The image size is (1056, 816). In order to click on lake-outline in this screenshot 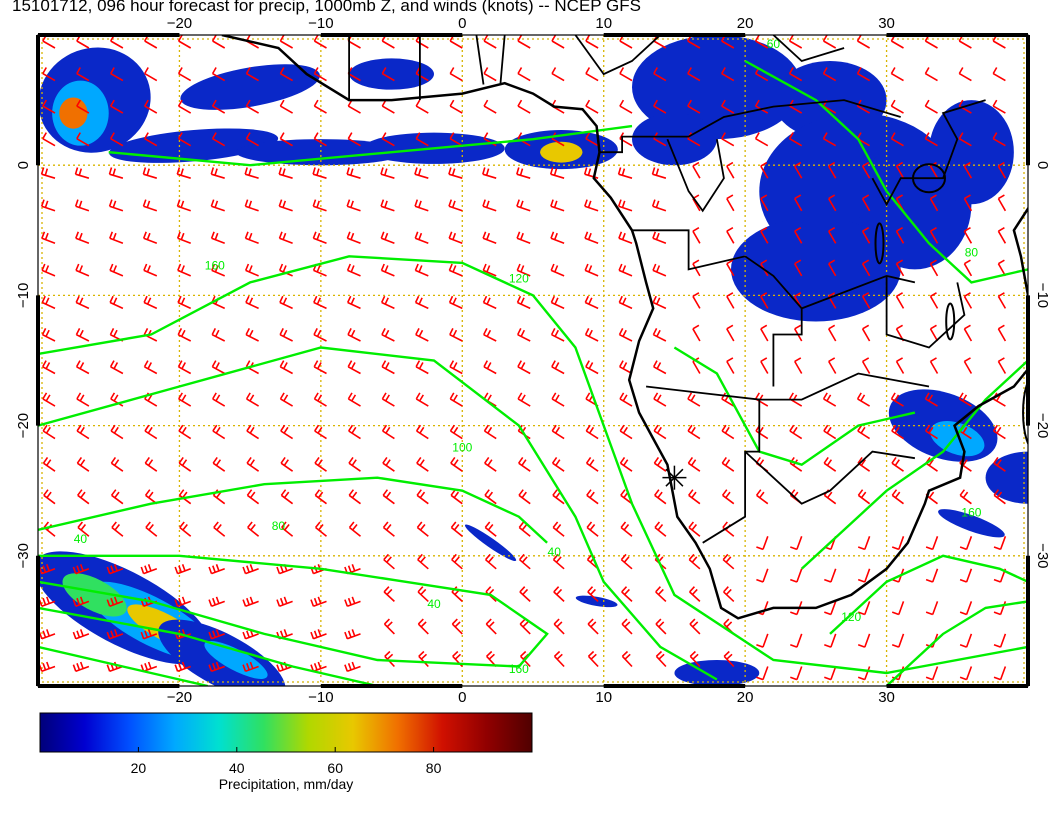, I will do `click(950, 321)`.